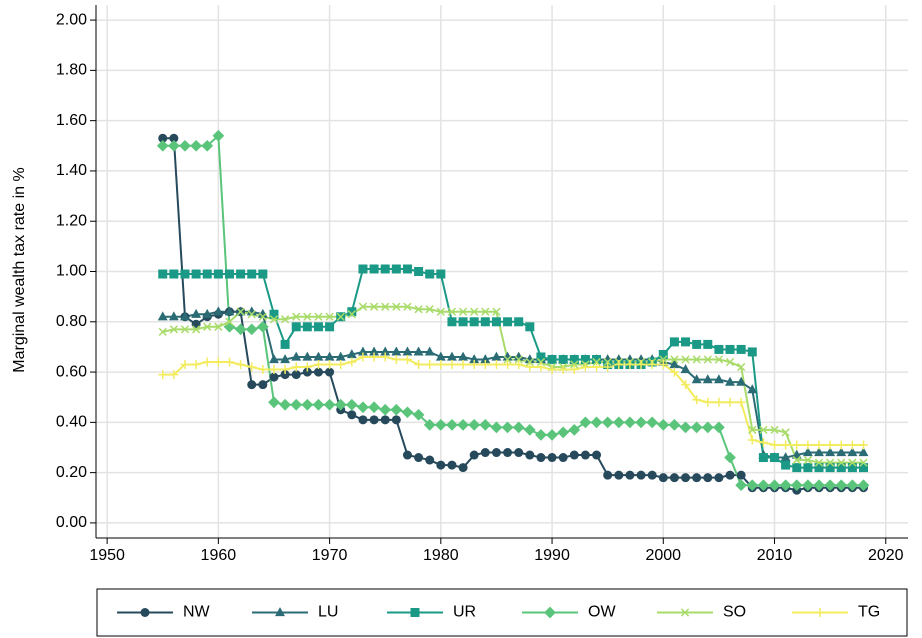 Image resolution: width=922 pixels, height=638 pixels. What do you see at coordinates (502, 612) in the screenshot?
I see `legend-box` at bounding box center [502, 612].